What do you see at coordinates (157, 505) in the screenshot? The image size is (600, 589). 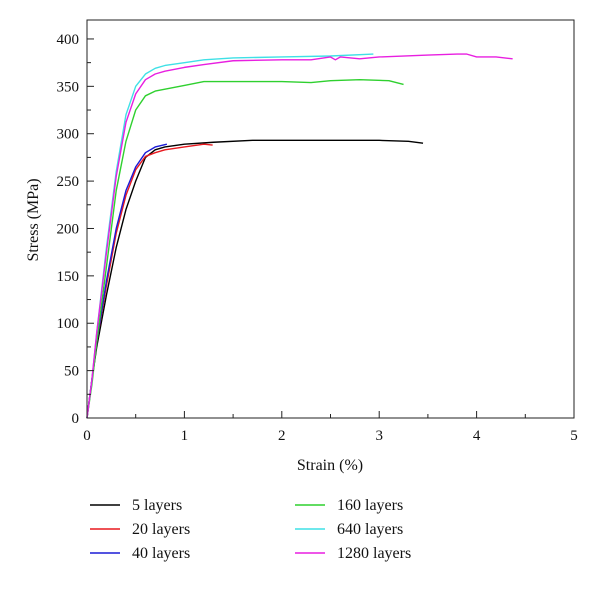 I see `legend-label: 5 layers` at bounding box center [157, 505].